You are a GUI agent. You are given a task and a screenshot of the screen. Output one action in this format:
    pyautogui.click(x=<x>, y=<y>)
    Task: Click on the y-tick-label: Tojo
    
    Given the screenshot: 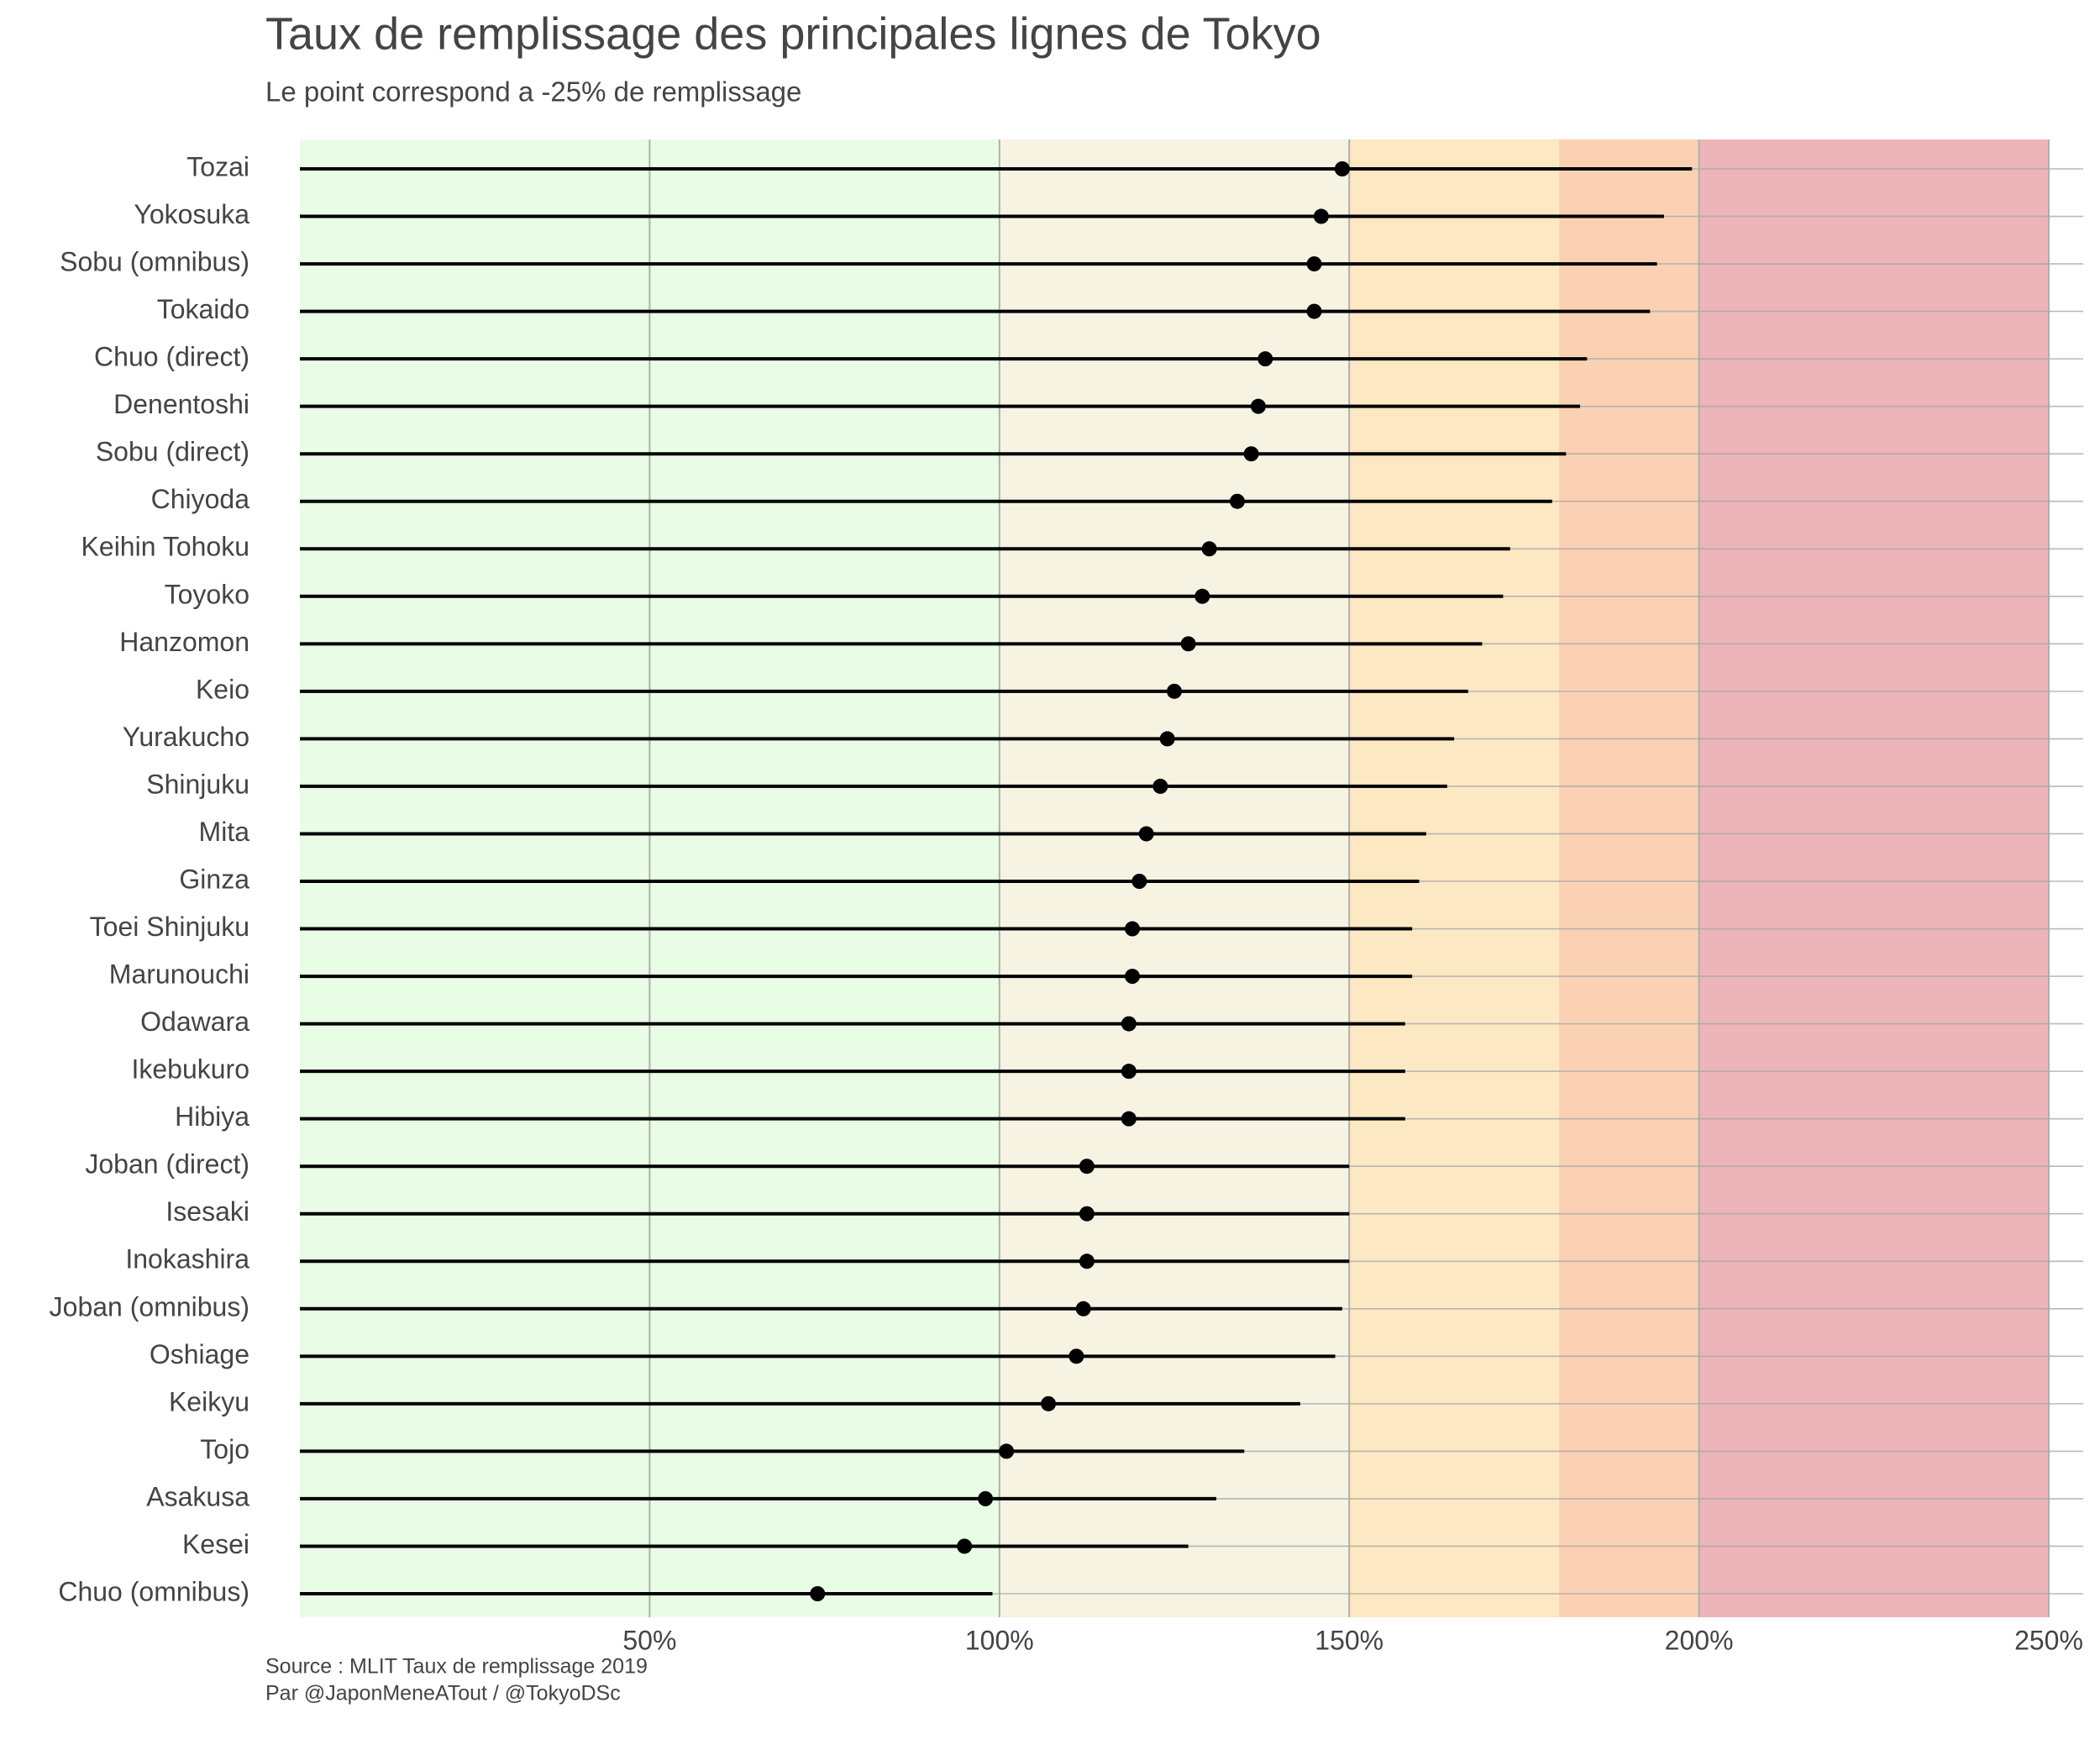 What is the action you would take?
    pyautogui.click(x=224, y=1449)
    